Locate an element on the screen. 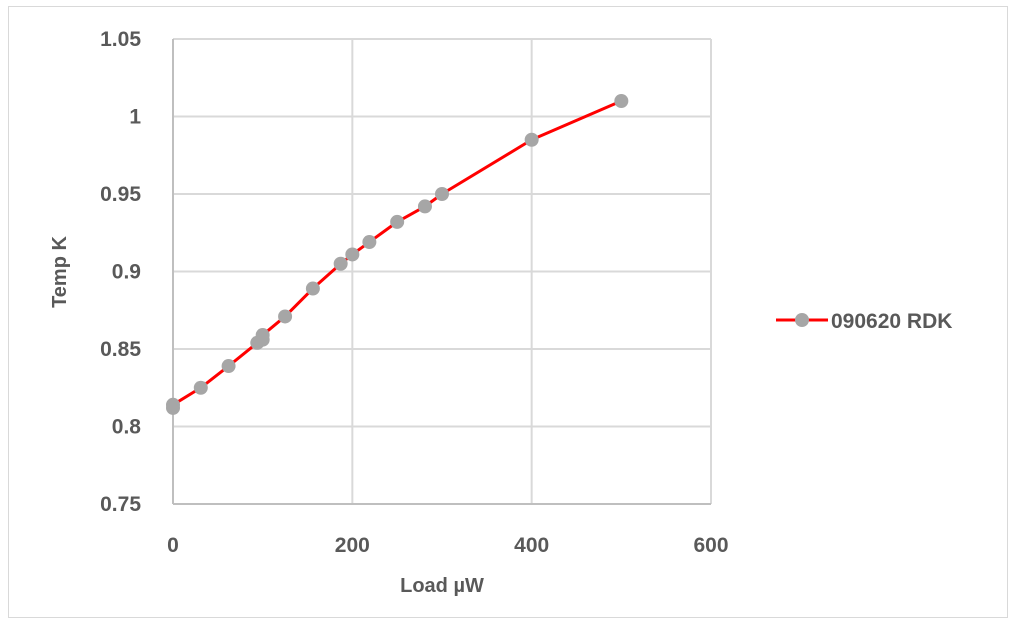 The height and width of the screenshot is (623, 1011). legend-label: 090620 RDK is located at coordinates (891, 321).